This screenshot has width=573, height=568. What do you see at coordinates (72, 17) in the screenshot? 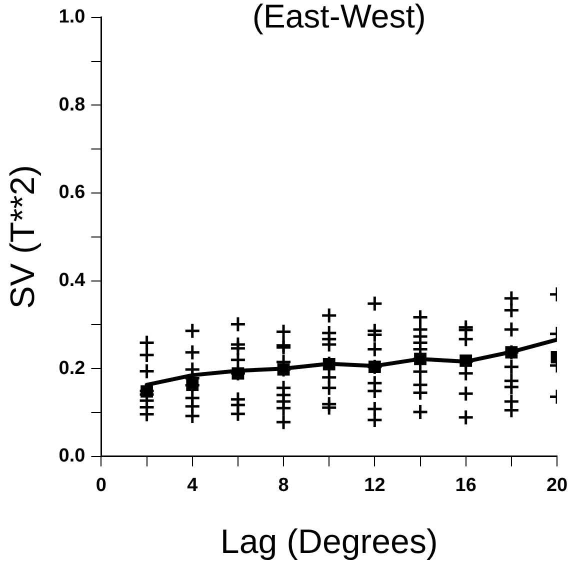
I see `y-tick-label: 1.0` at bounding box center [72, 17].